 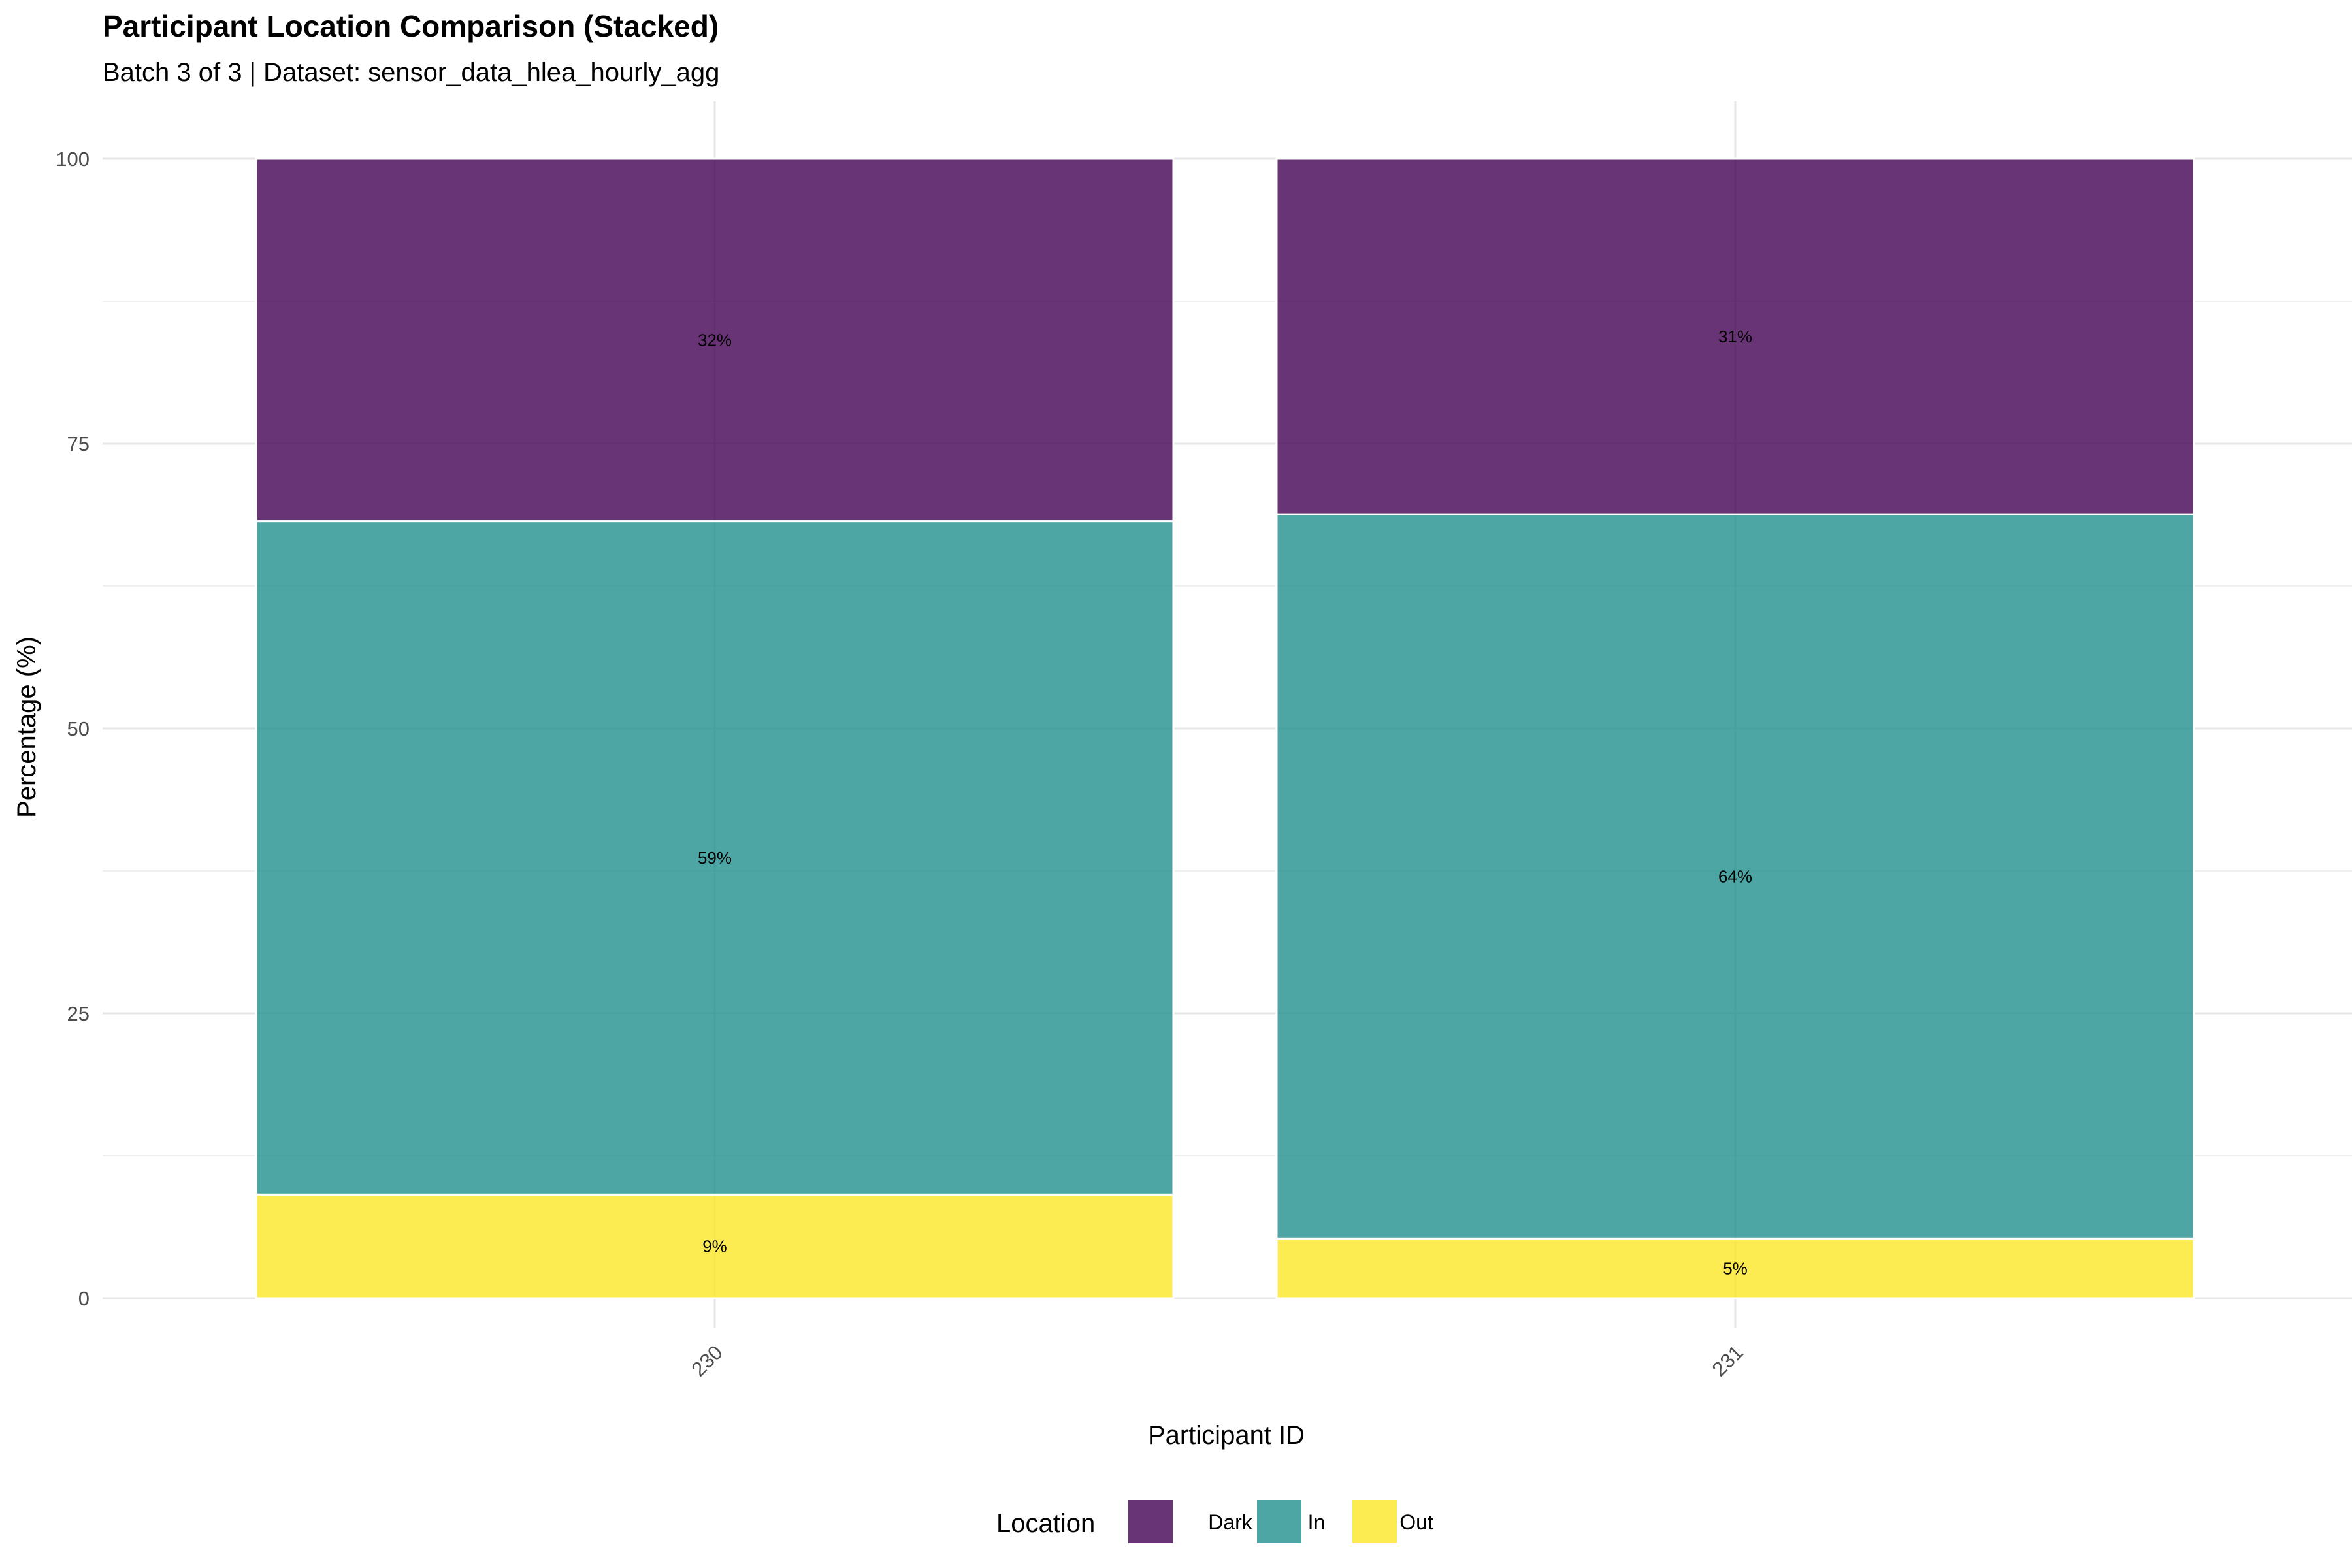 I want to click on x-axis: 230 231, so click(x=1217, y=1360).